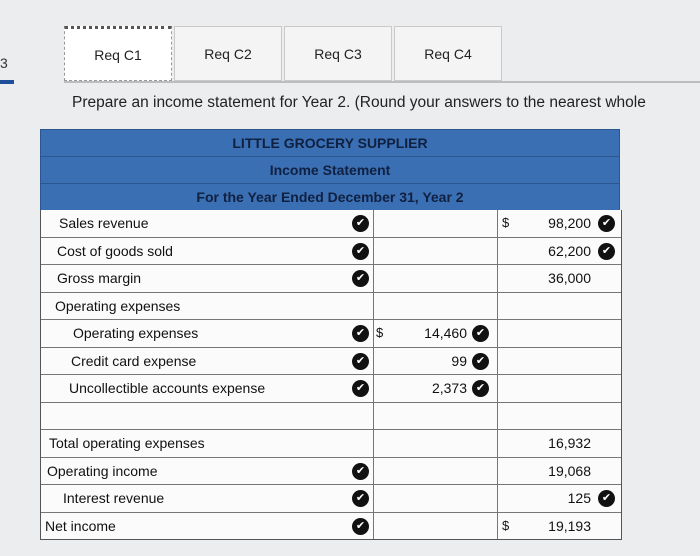 The height and width of the screenshot is (556, 700). Describe the element at coordinates (330, 169) in the screenshot. I see `statement-title: Income Statement` at that location.